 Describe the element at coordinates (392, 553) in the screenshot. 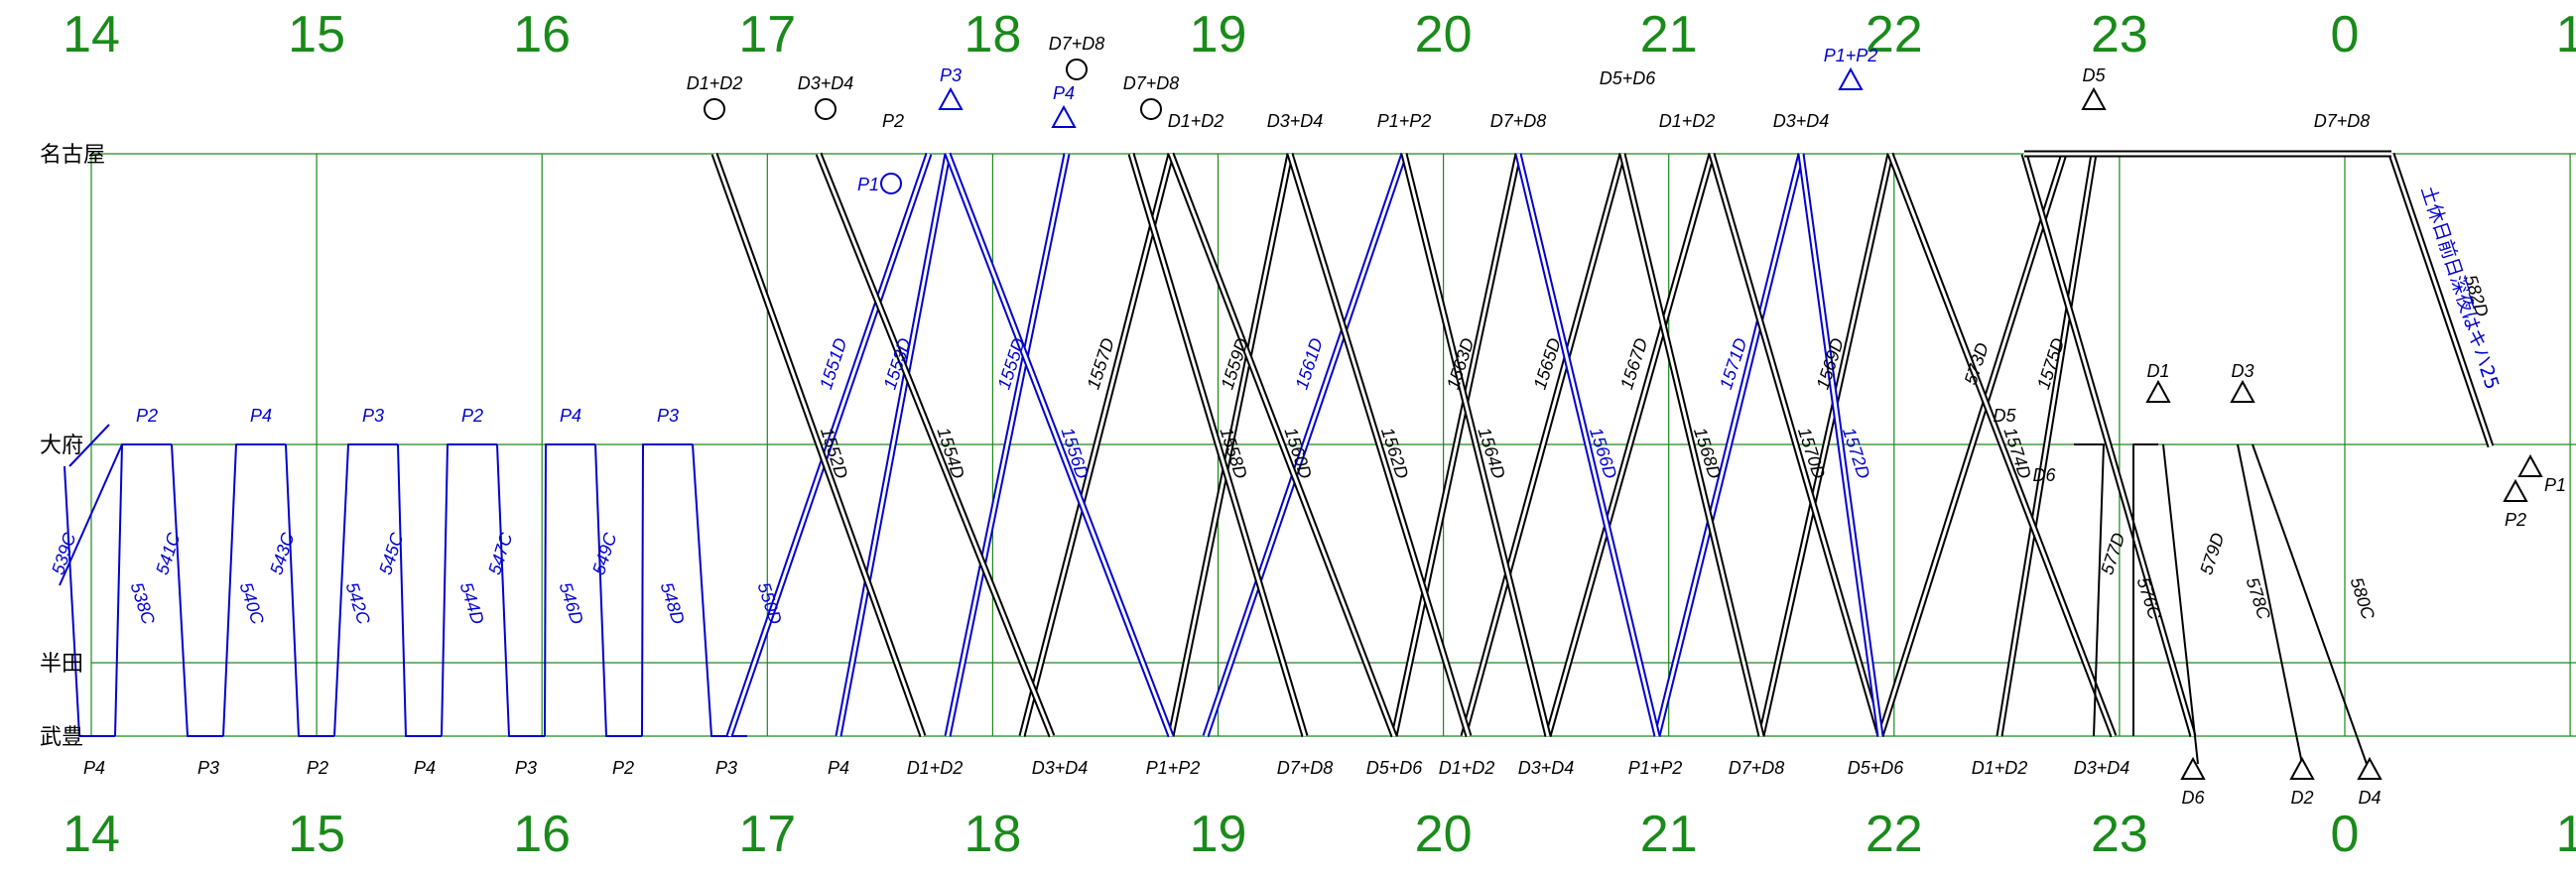

I see `train-number-label: 545C` at that location.